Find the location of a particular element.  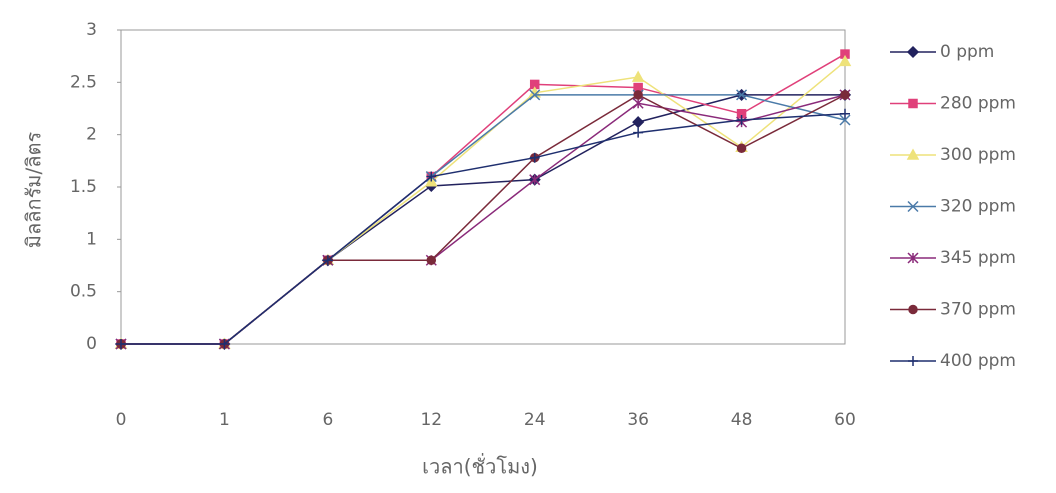

x-tick-label: 24 is located at coordinates (535, 420).